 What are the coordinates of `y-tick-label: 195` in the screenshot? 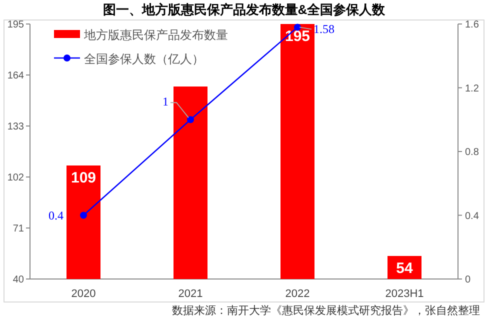 It's located at (15, 25).